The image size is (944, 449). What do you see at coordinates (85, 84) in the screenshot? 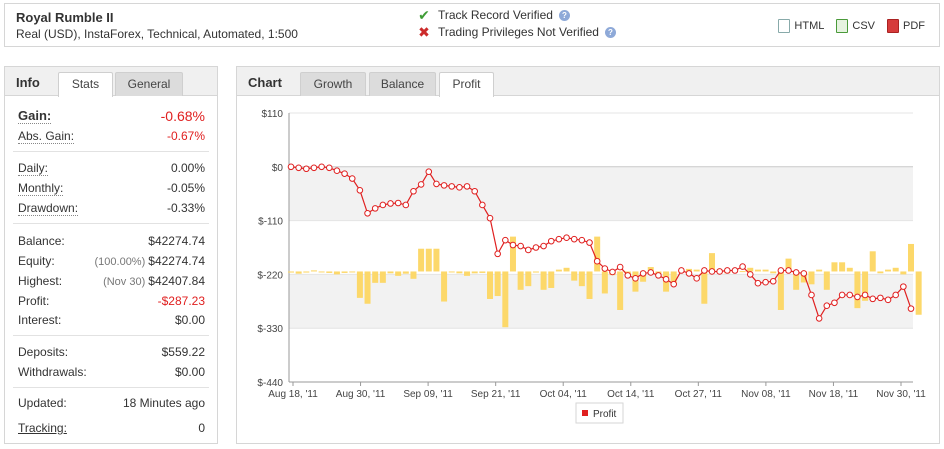
I see `tab-stats: Stats` at bounding box center [85, 84].